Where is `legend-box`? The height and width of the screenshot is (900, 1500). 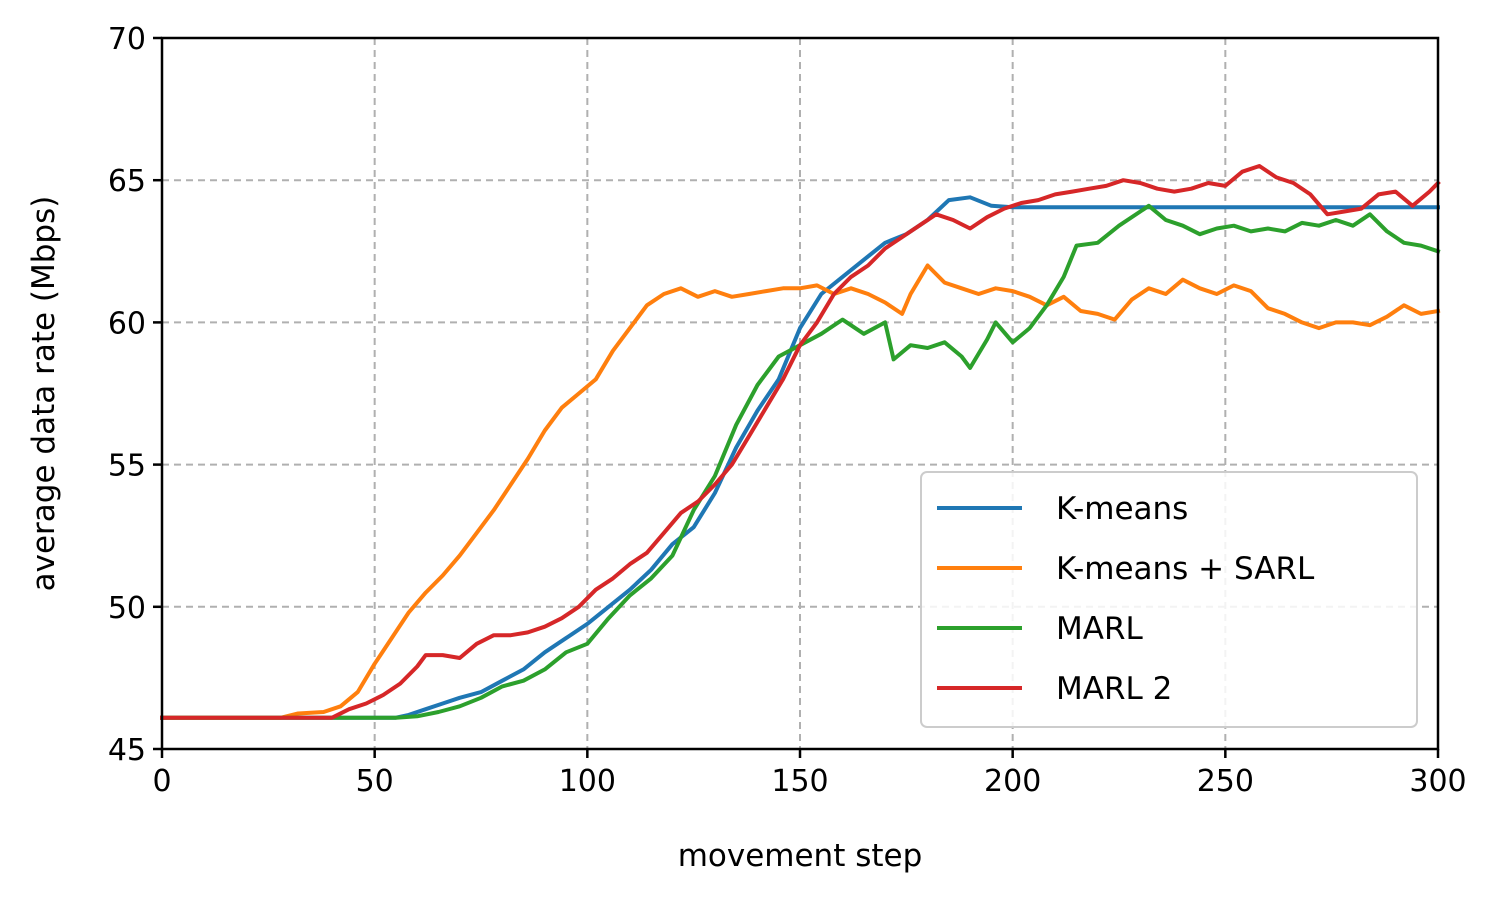 legend-box is located at coordinates (1169, 599).